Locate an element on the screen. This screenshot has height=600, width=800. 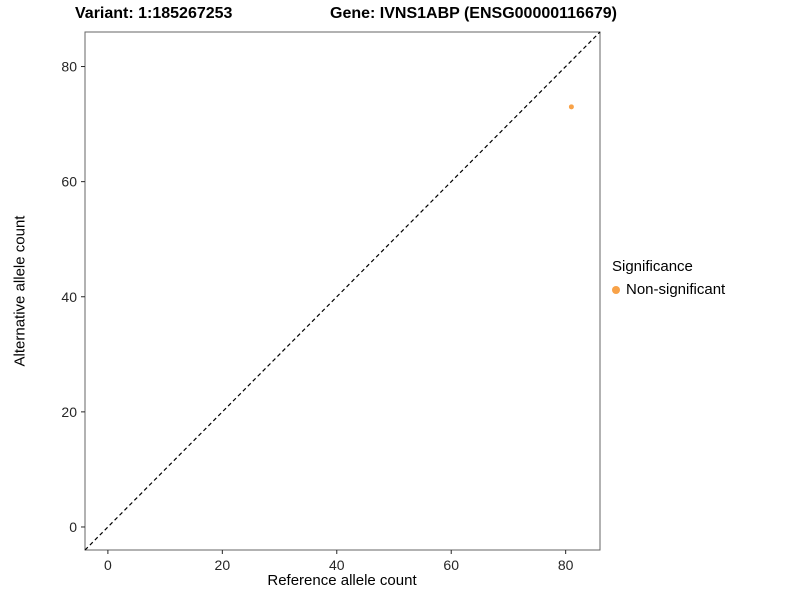
y-tick-label: 60 is located at coordinates (69, 182).